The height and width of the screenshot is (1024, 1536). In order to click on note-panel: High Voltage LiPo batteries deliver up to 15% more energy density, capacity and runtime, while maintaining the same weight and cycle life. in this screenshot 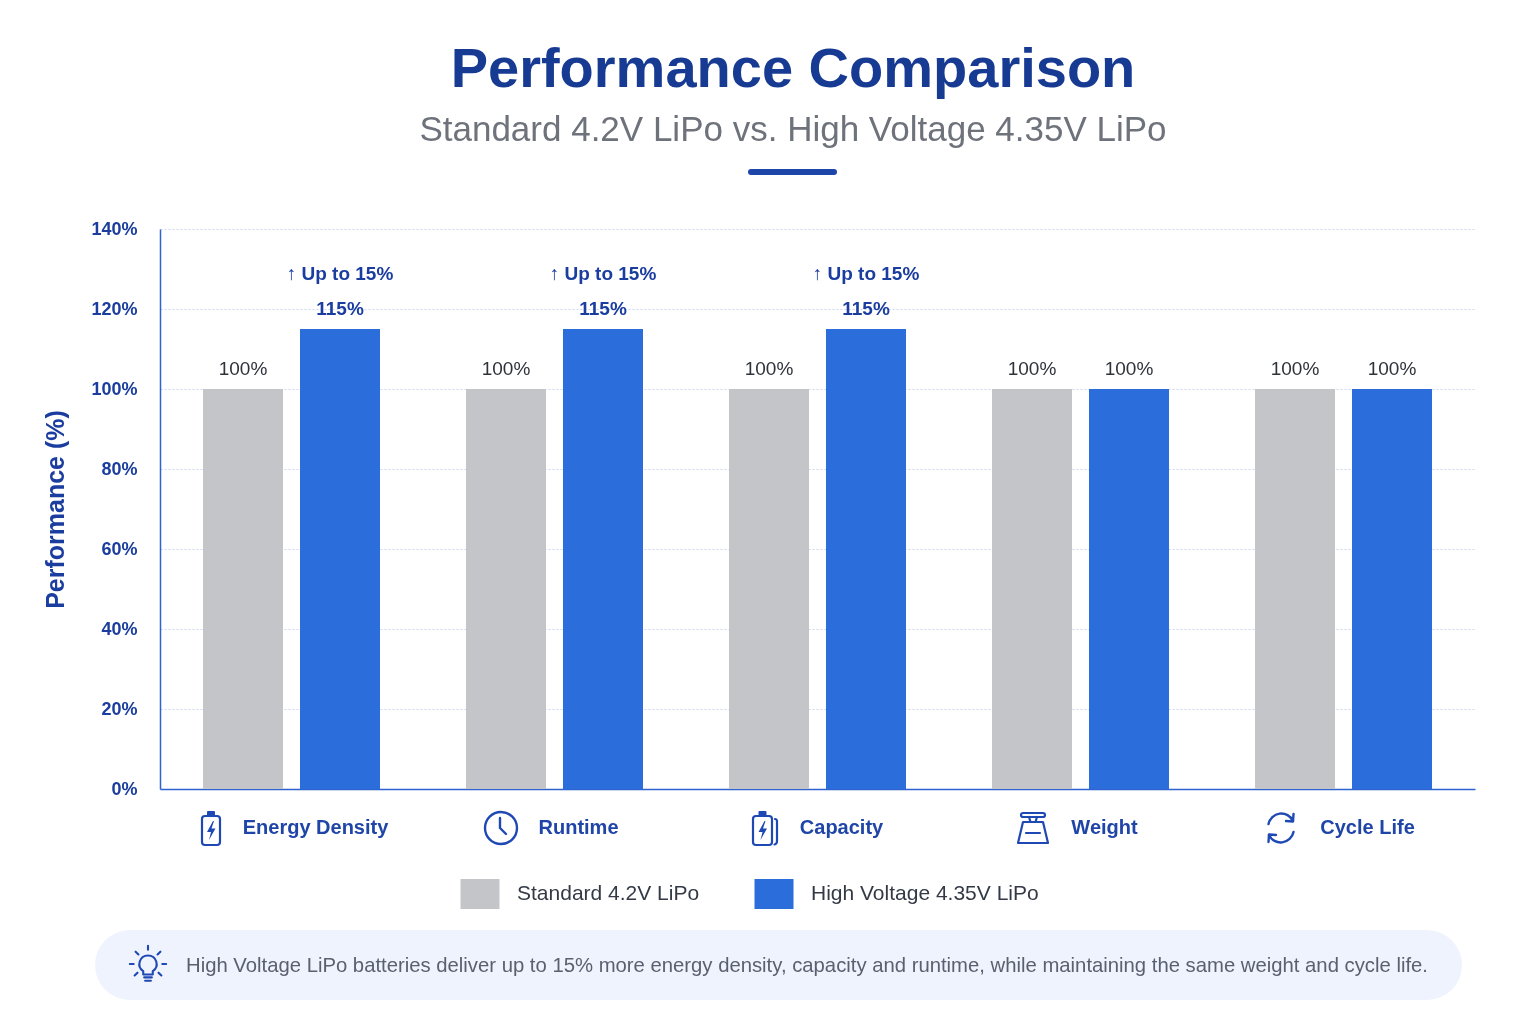, I will do `click(778, 965)`.